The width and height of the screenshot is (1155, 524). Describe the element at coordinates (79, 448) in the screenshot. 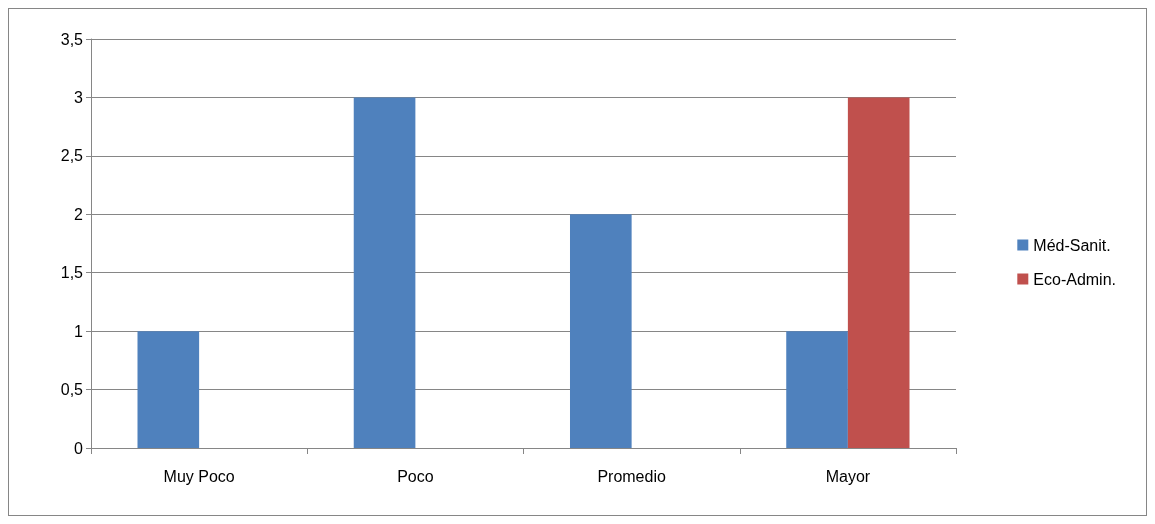

I see `y-tick-label: 0` at that location.